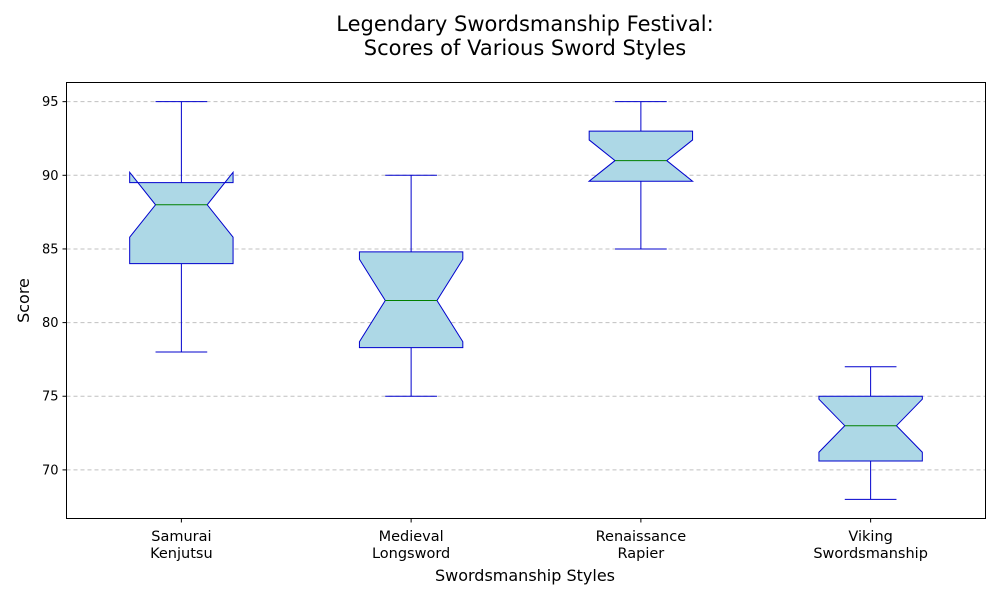  I want to click on y-tick-label: 75, so click(50, 397).